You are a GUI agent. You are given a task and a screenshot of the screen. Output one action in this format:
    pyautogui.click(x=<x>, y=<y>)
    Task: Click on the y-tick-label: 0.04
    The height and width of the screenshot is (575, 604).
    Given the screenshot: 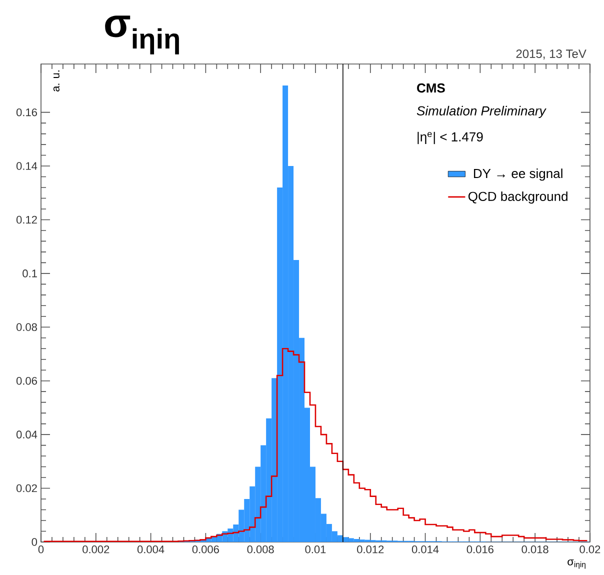 What is the action you would take?
    pyautogui.click(x=27, y=434)
    